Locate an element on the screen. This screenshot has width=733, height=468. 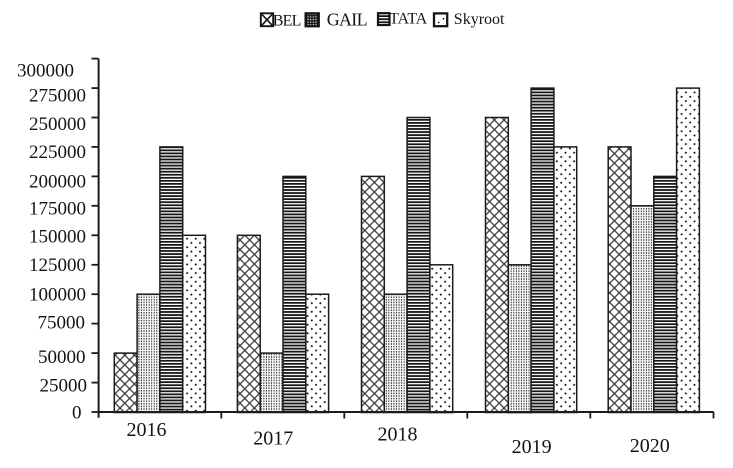
svg-text: 300000 is located at coordinates (45, 71).